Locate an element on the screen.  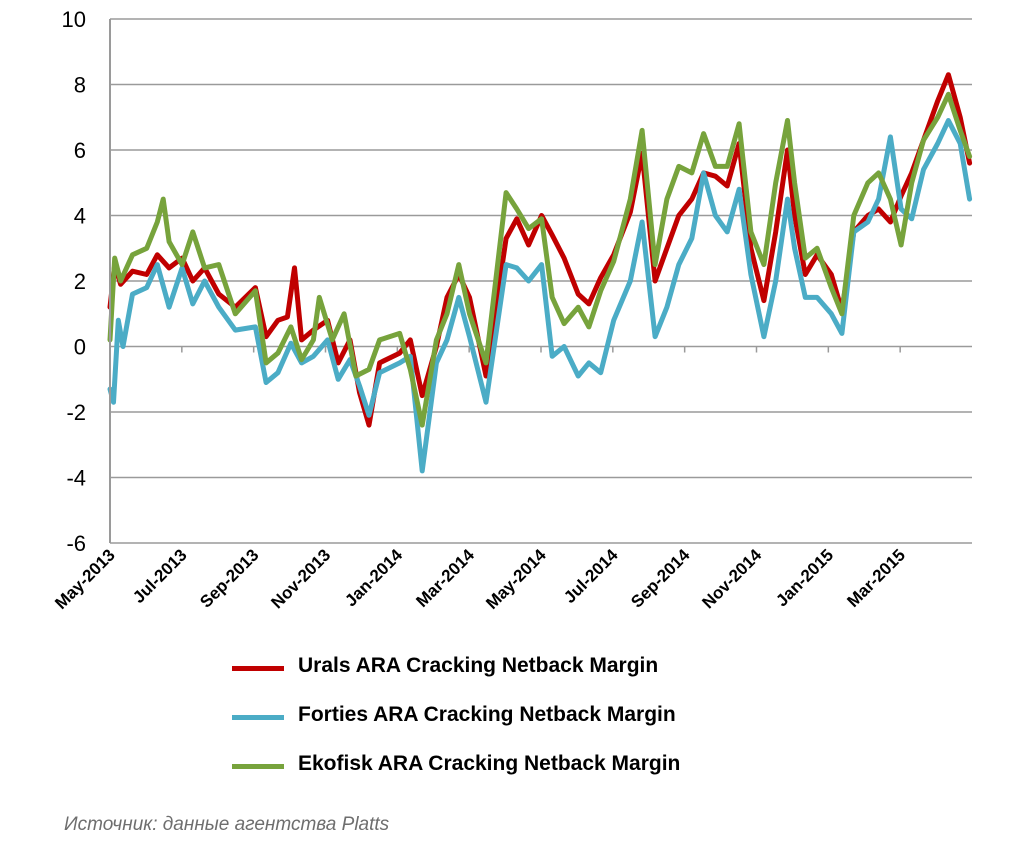
legend-label-urals: Urals ARA Cracking Netback Margin is located at coordinates (478, 665).